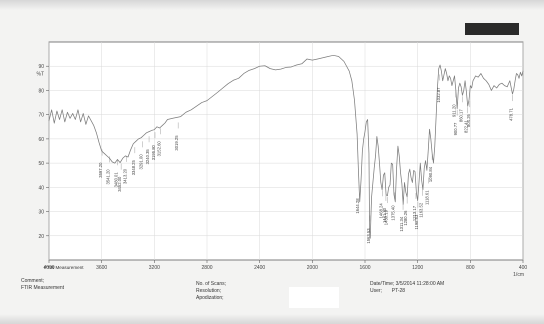 The width and height of the screenshot is (544, 324). I want to click on x-tick-label: 800, so click(470, 268).